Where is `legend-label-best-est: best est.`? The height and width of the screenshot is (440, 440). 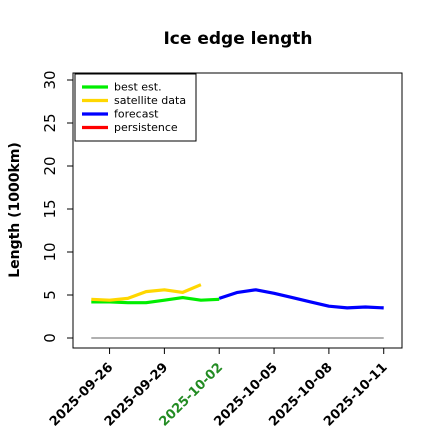
legend-label-best-est: best est. is located at coordinates (138, 87).